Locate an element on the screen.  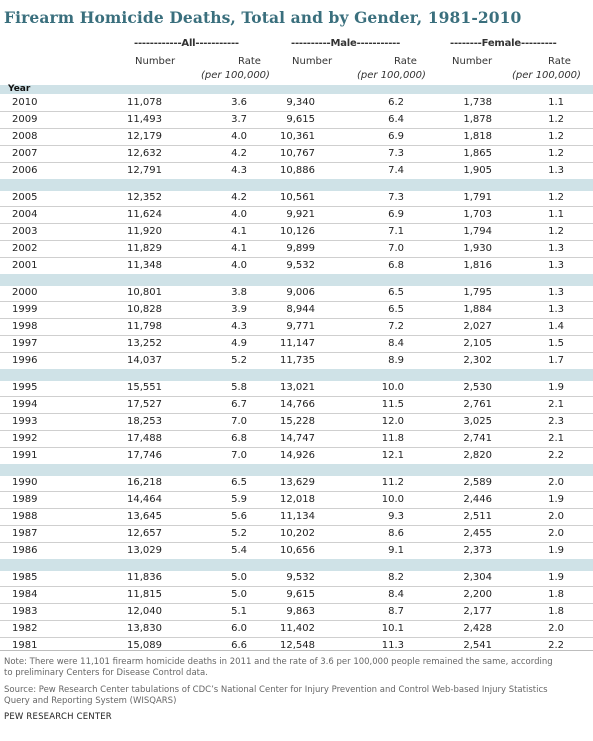
cell-year: 1986 is located at coordinates (25, 550).